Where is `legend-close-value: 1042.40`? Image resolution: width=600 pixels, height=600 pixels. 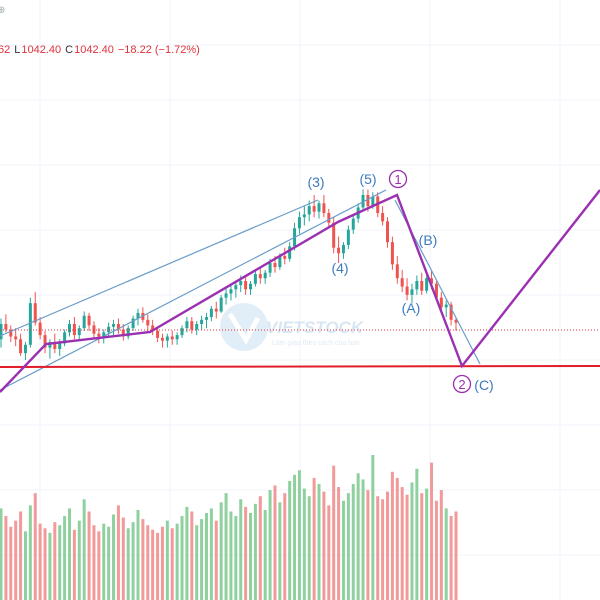 legend-close-value: 1042.40 is located at coordinates (94, 50).